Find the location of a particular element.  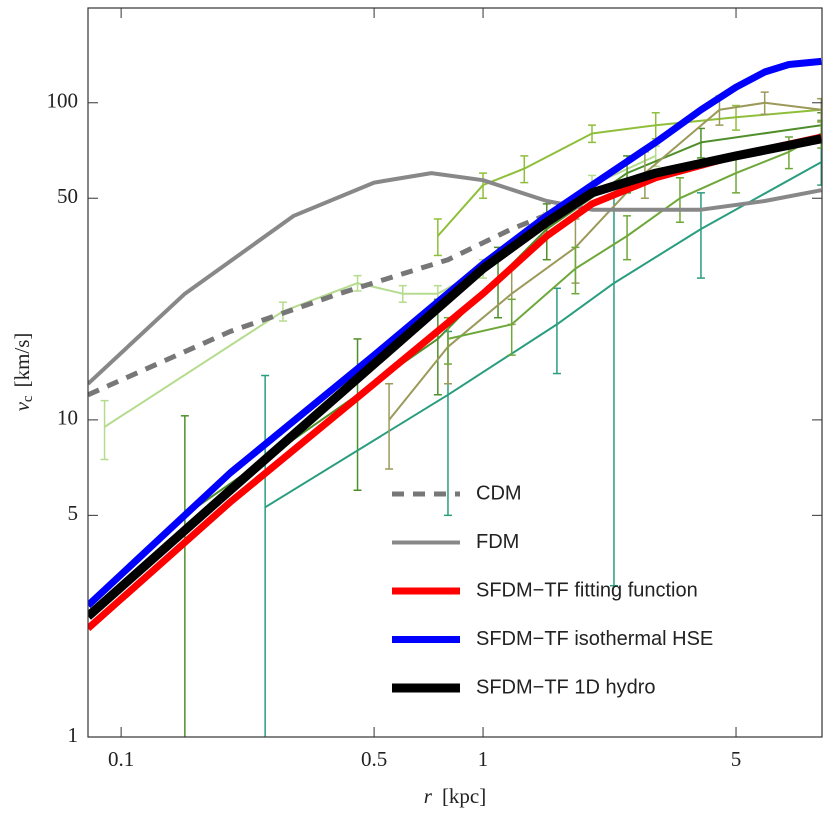

legend-label: SFDM−TF 1D hydro is located at coordinates (565, 687).